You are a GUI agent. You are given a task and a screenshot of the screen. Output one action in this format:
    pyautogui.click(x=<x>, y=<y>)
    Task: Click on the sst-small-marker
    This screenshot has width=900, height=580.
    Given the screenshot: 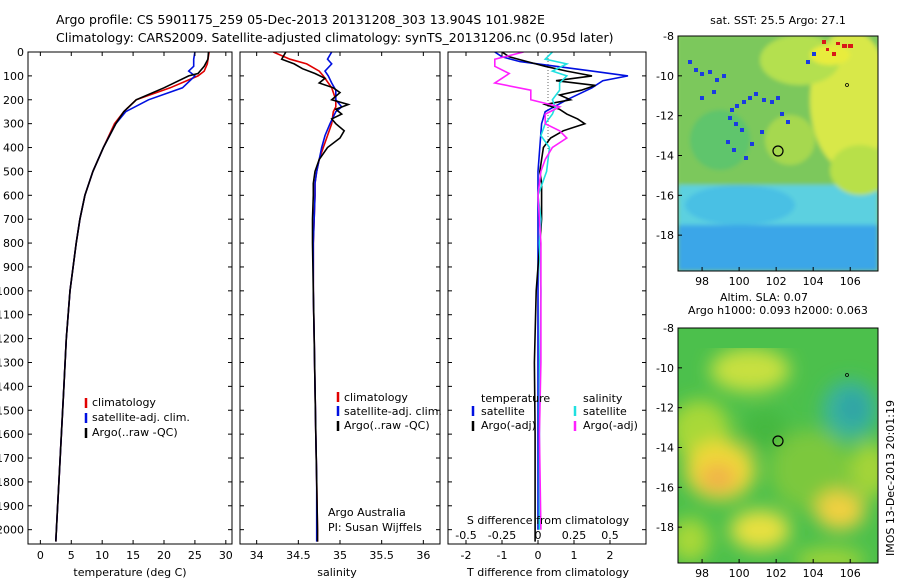 What is the action you would take?
    pyautogui.click(x=847, y=85)
    